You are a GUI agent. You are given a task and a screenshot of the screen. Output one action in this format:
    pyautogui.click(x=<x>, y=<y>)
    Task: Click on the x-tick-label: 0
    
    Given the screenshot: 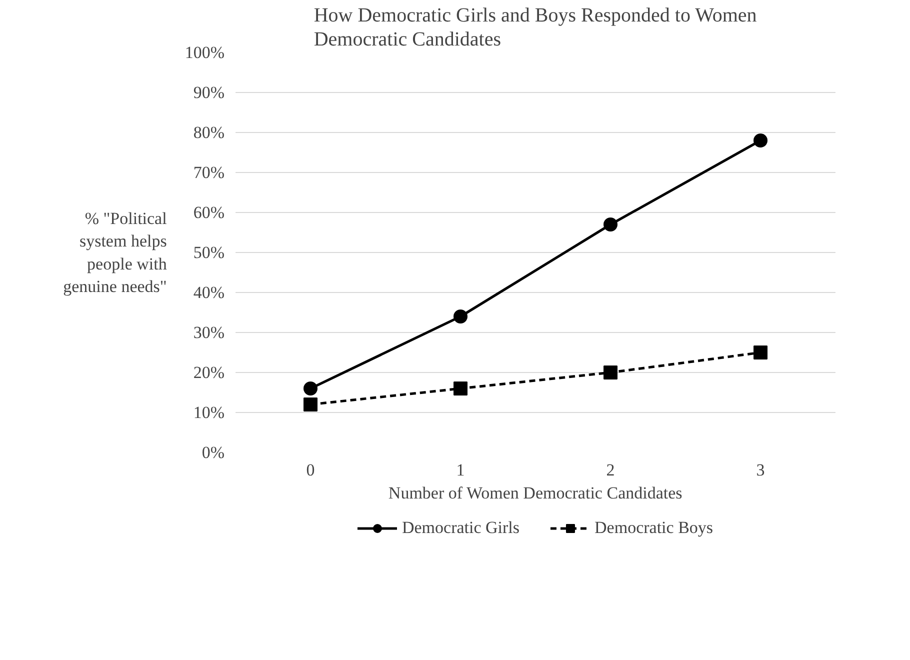 What is the action you would take?
    pyautogui.click(x=310, y=470)
    